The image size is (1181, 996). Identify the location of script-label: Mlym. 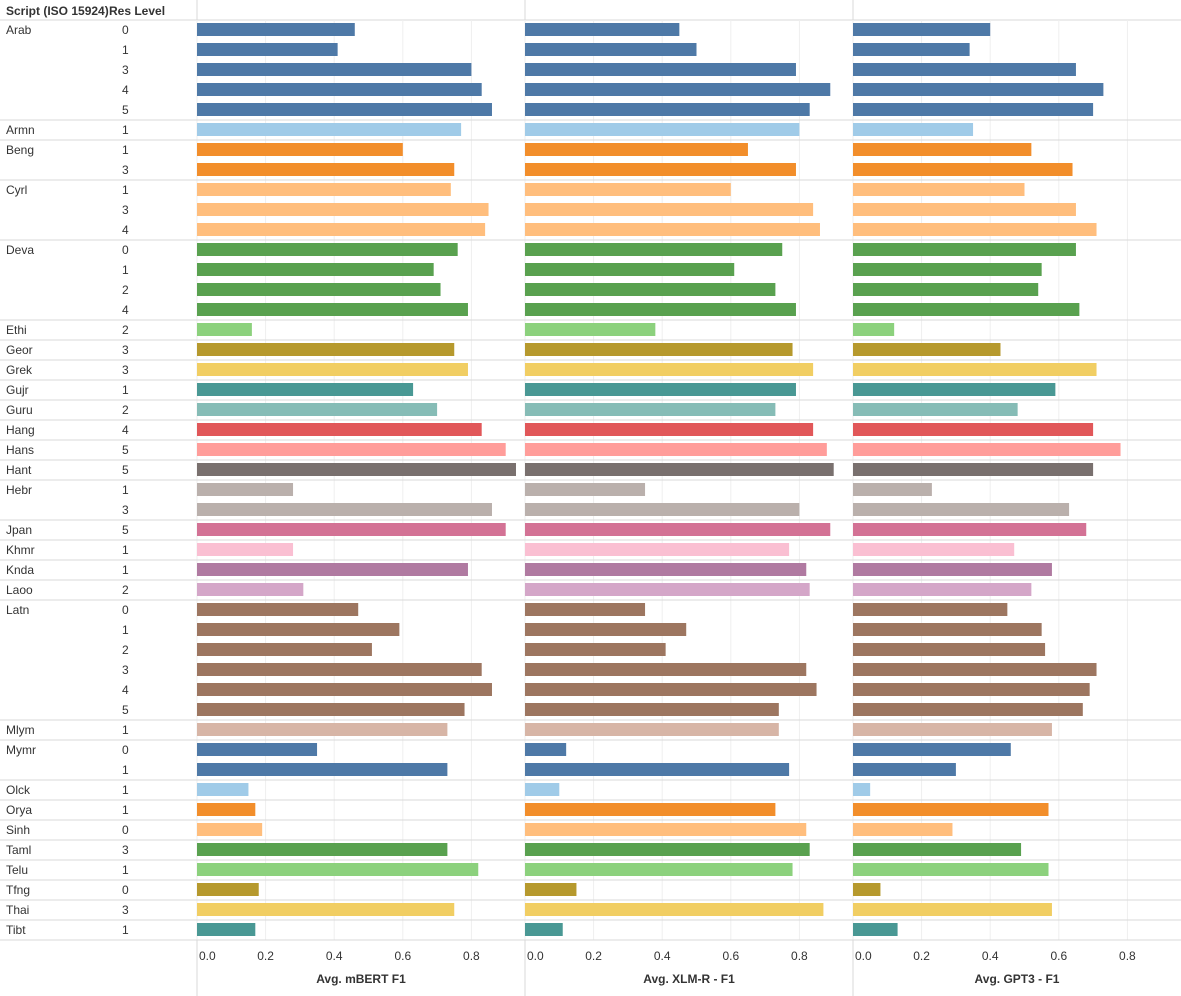
(20, 730).